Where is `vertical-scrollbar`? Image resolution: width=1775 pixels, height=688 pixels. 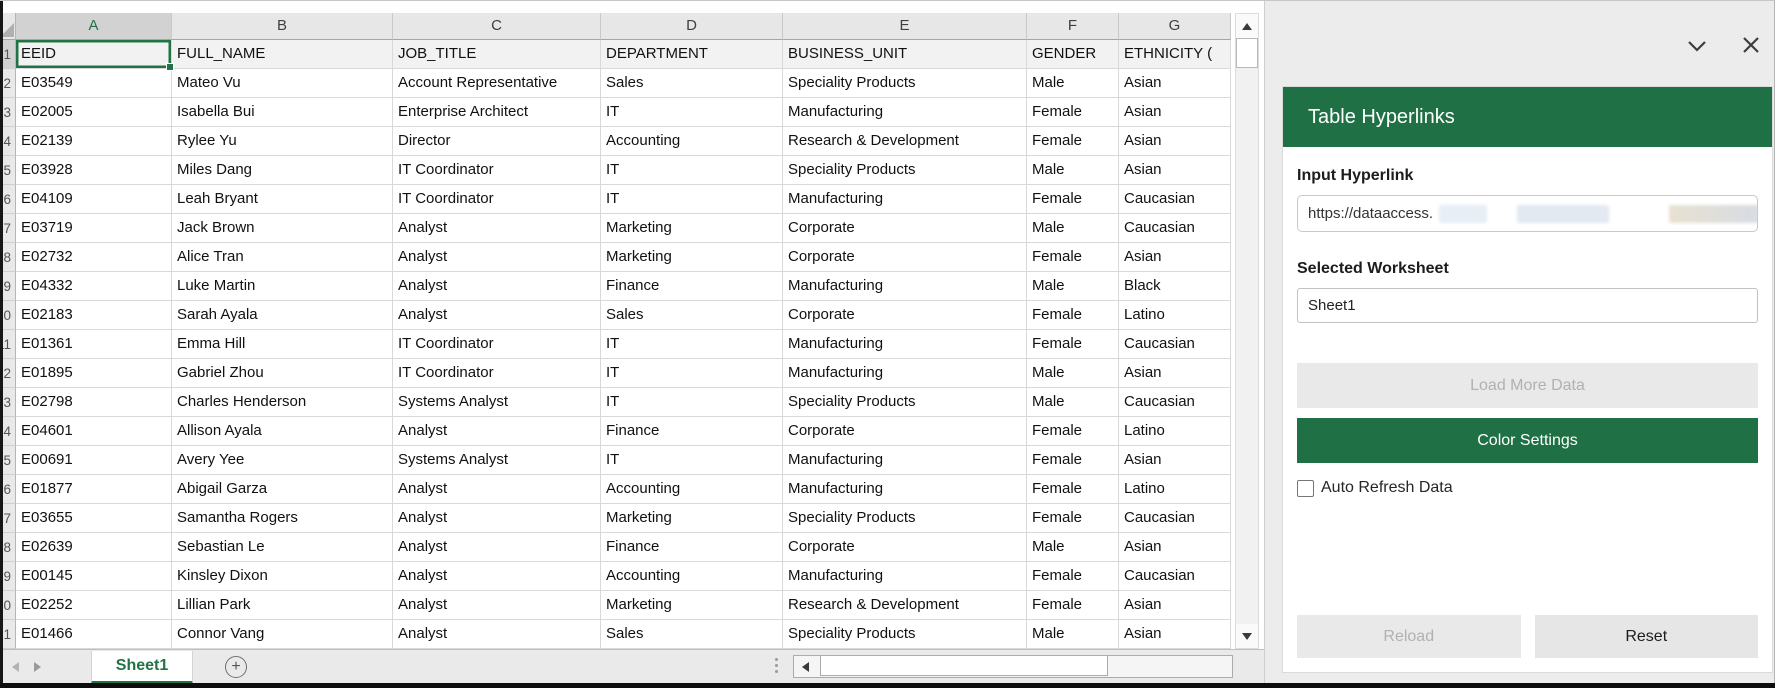 vertical-scrollbar is located at coordinates (1247, 331).